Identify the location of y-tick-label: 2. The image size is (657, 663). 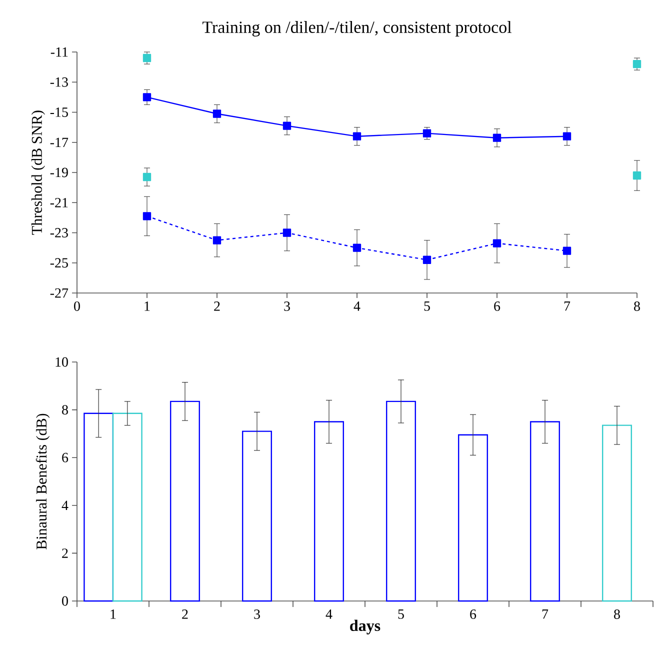
(65, 553).